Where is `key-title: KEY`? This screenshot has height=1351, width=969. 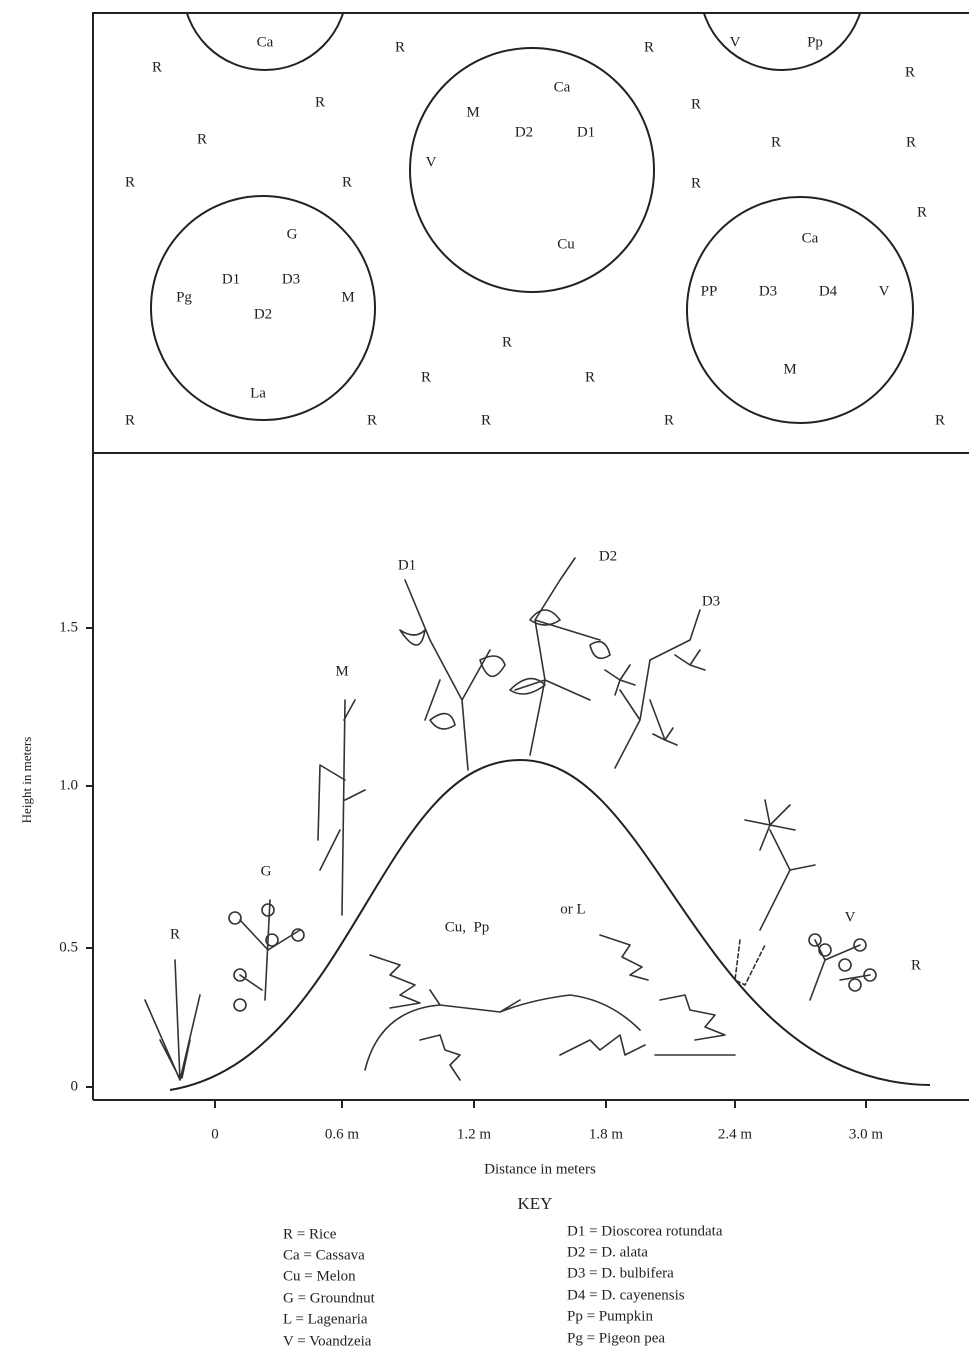 key-title: KEY is located at coordinates (535, 1203).